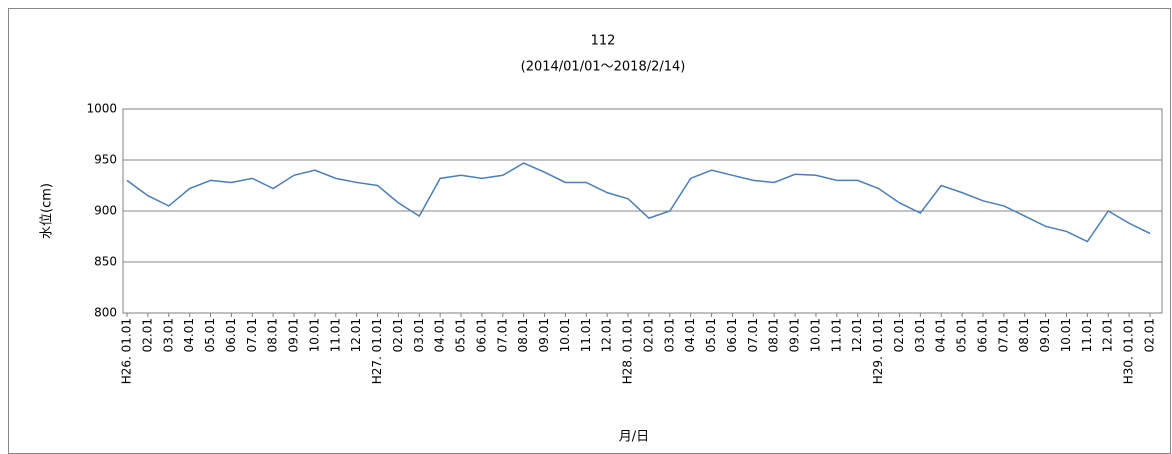  I want to click on y-axis-label: 水位(cm), so click(47, 211).